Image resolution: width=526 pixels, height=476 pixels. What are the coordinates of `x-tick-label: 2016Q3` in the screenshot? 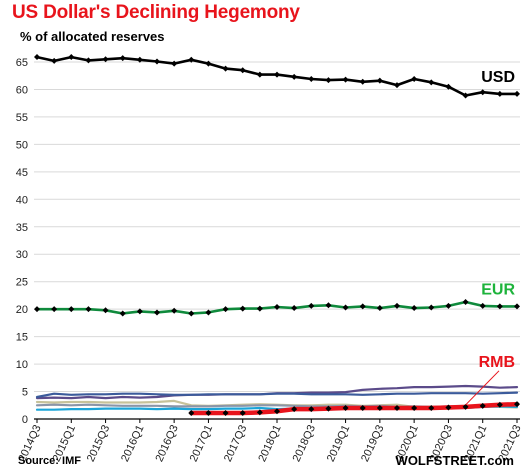 It's located at (166, 443).